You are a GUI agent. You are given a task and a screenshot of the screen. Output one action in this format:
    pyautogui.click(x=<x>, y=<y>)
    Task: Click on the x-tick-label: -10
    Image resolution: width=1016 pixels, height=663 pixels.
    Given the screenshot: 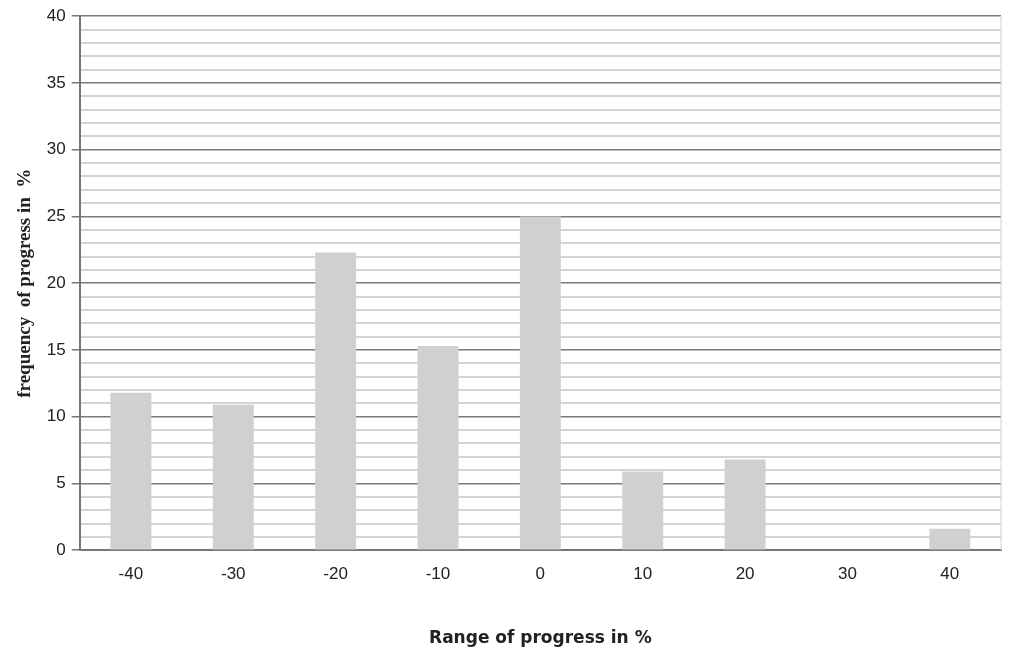 What is the action you would take?
    pyautogui.click(x=438, y=574)
    